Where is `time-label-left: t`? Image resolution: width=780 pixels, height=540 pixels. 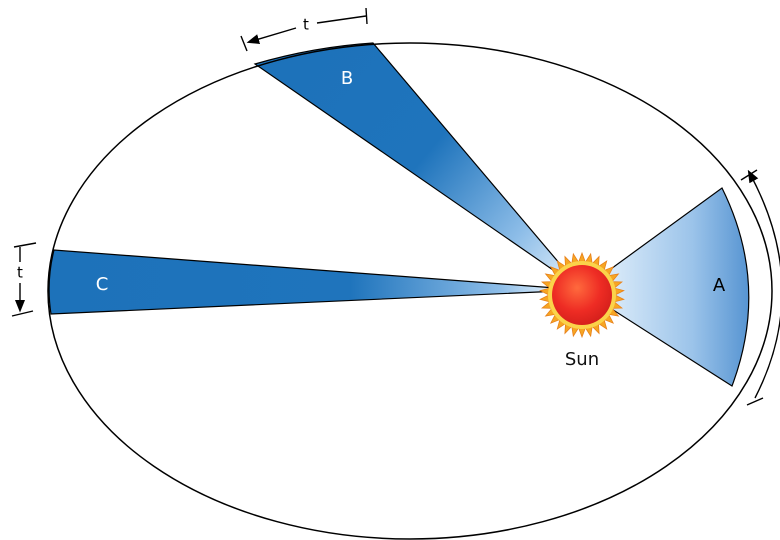
time-label-left: t is located at coordinates (20, 273).